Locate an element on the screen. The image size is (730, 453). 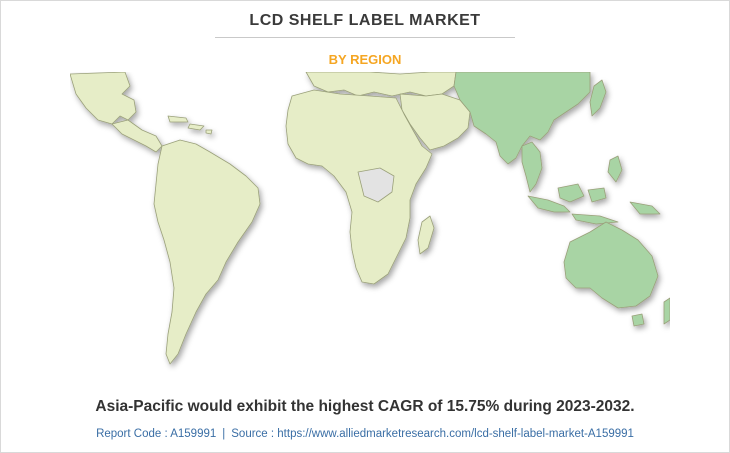
region-asia-pacific is located at coordinates (522, 118).